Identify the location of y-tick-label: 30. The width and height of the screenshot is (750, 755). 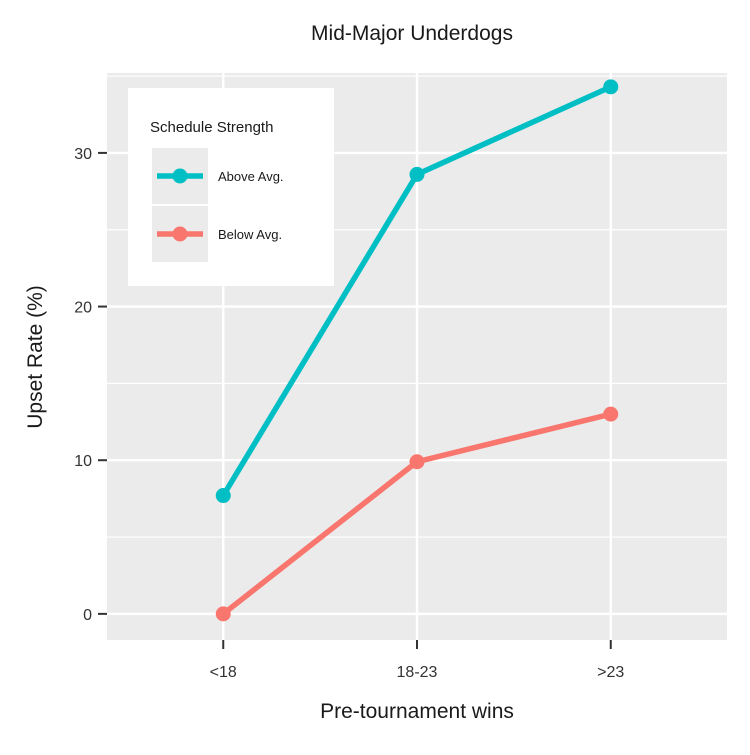
(83, 154).